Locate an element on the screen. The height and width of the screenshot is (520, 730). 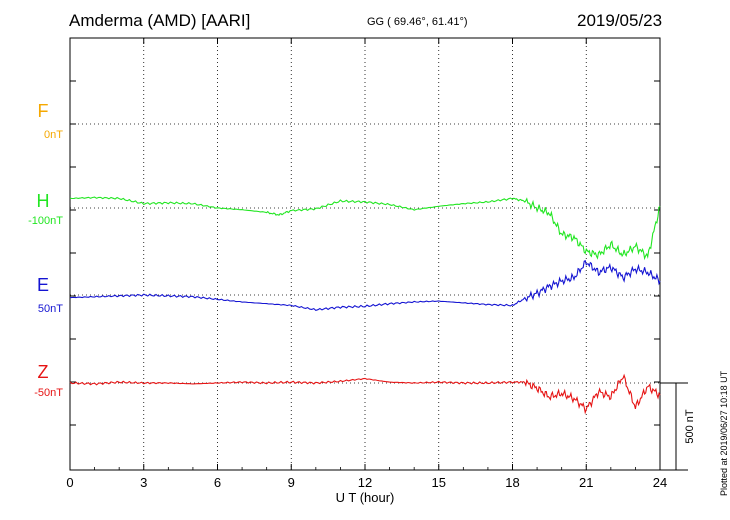
x-tick-label: 3 is located at coordinates (143, 482).